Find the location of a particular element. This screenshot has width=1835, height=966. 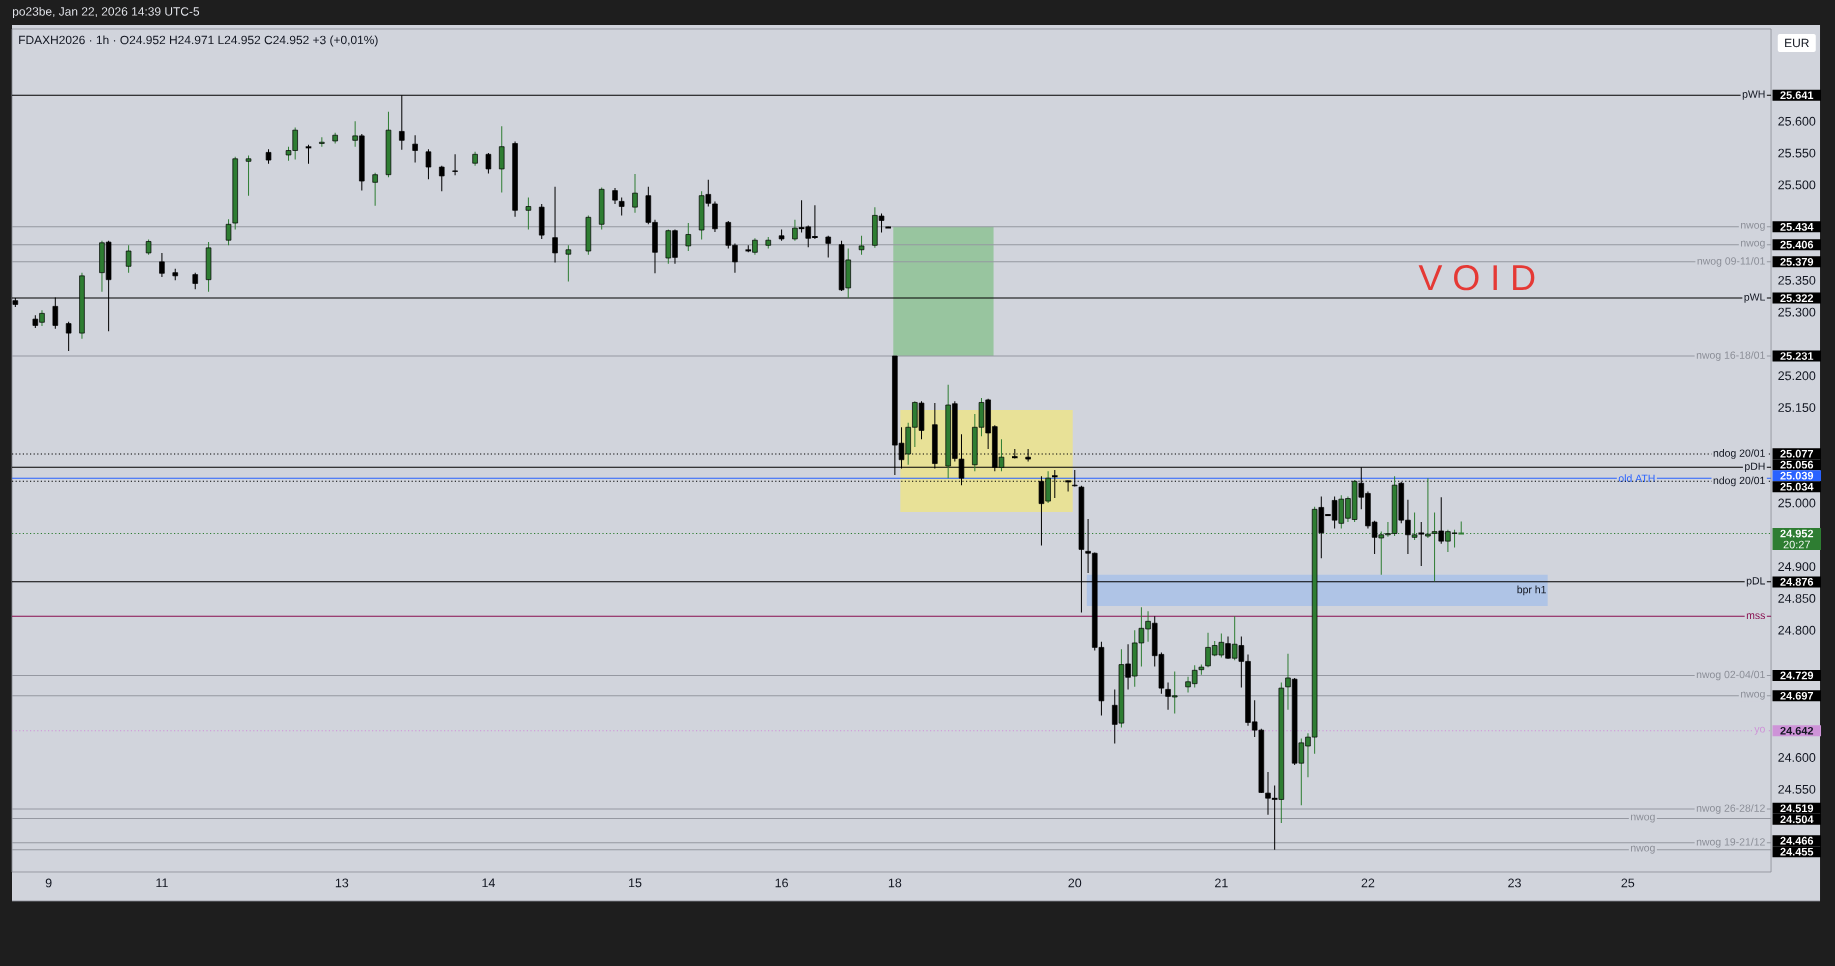

text: EUR is located at coordinates (1797, 43).